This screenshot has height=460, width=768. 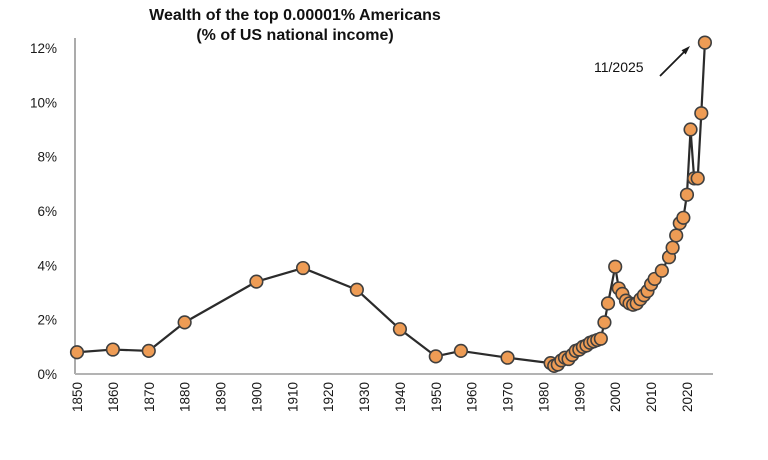 What do you see at coordinates (47, 374) in the screenshot?
I see `y-tick-label: 0%` at bounding box center [47, 374].